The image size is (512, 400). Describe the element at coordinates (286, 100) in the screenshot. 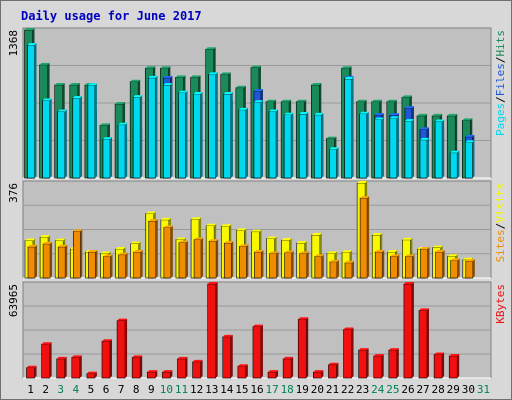

I see `bar-hits-day-18-top` at that location.